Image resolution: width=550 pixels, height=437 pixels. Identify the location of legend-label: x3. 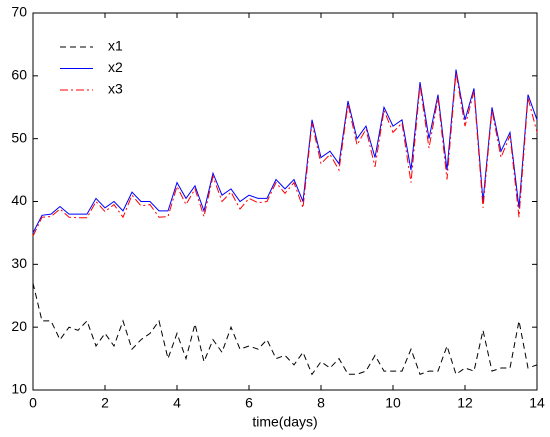
(115, 89).